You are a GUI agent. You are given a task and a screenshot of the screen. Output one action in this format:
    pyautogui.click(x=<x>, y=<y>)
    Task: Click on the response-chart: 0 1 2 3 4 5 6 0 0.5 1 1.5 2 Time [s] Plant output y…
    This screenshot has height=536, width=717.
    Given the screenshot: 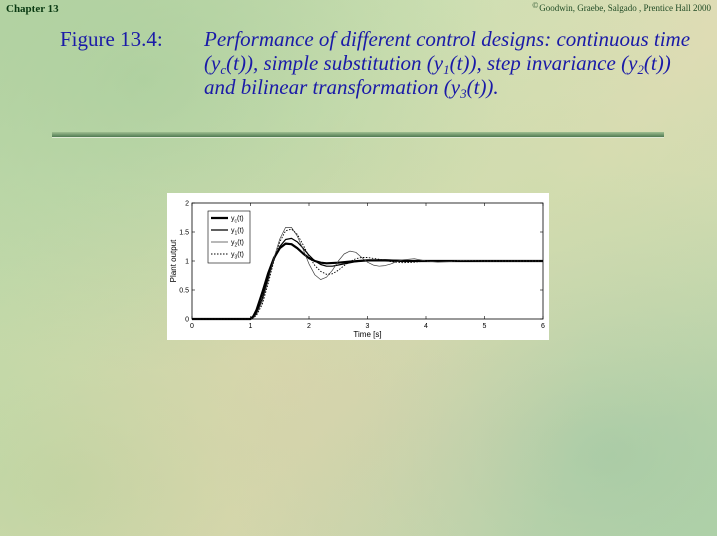 What is the action you would take?
    pyautogui.click(x=357, y=270)
    